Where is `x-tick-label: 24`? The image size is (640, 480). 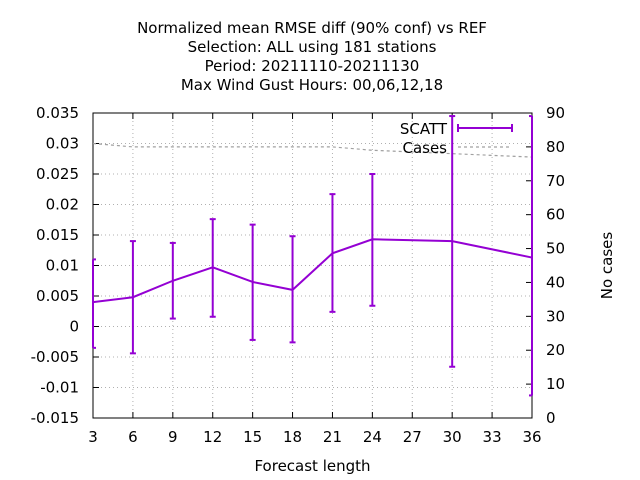 x-tick-label: 24 is located at coordinates (372, 437).